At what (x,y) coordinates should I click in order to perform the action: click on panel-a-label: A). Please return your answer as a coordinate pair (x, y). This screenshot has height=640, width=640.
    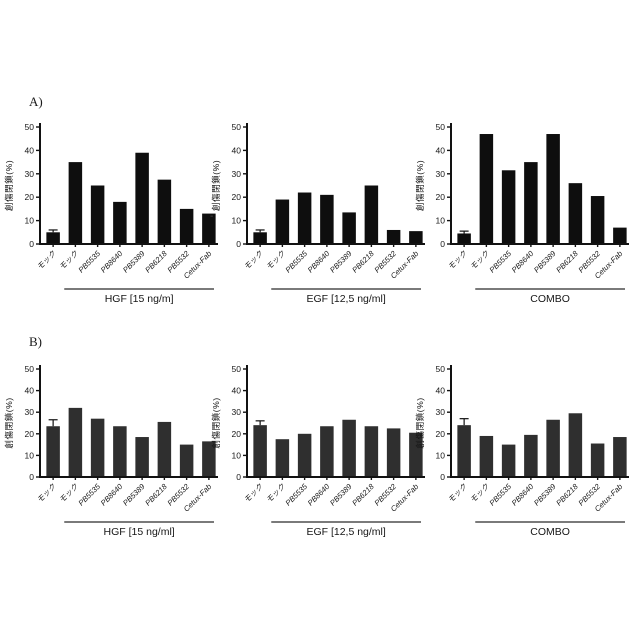
    Looking at the image, I should click on (36, 101).